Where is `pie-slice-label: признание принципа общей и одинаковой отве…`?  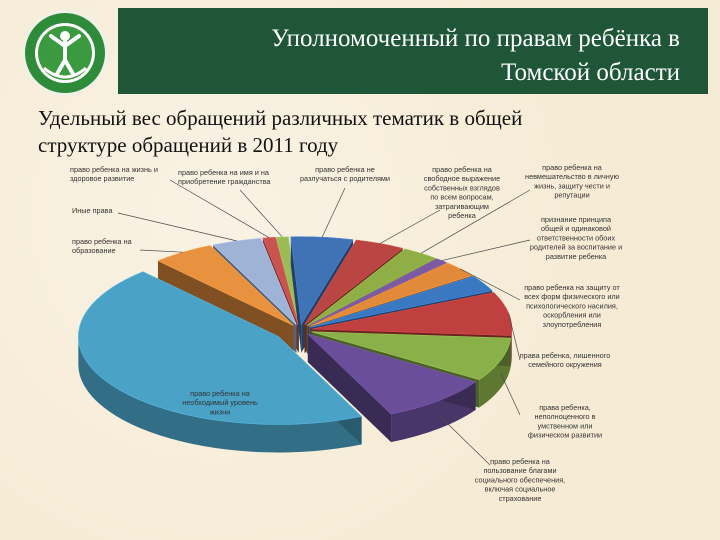
pie-slice-label: признание принципа общей и одинаковой отве… is located at coordinates (576, 238).